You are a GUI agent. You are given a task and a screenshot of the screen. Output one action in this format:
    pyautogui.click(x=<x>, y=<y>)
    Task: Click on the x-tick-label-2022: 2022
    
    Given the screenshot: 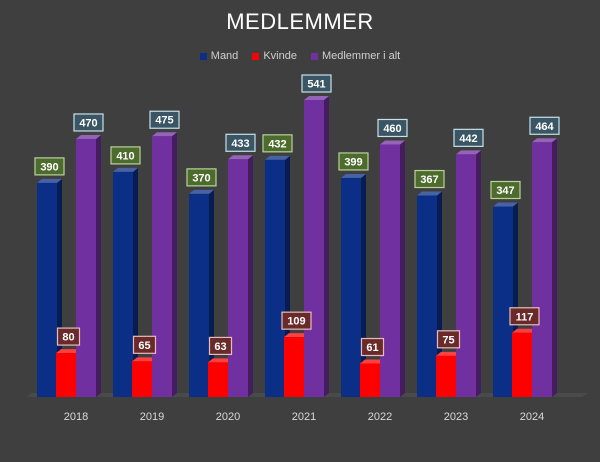 What is the action you would take?
    pyautogui.click(x=380, y=417)
    